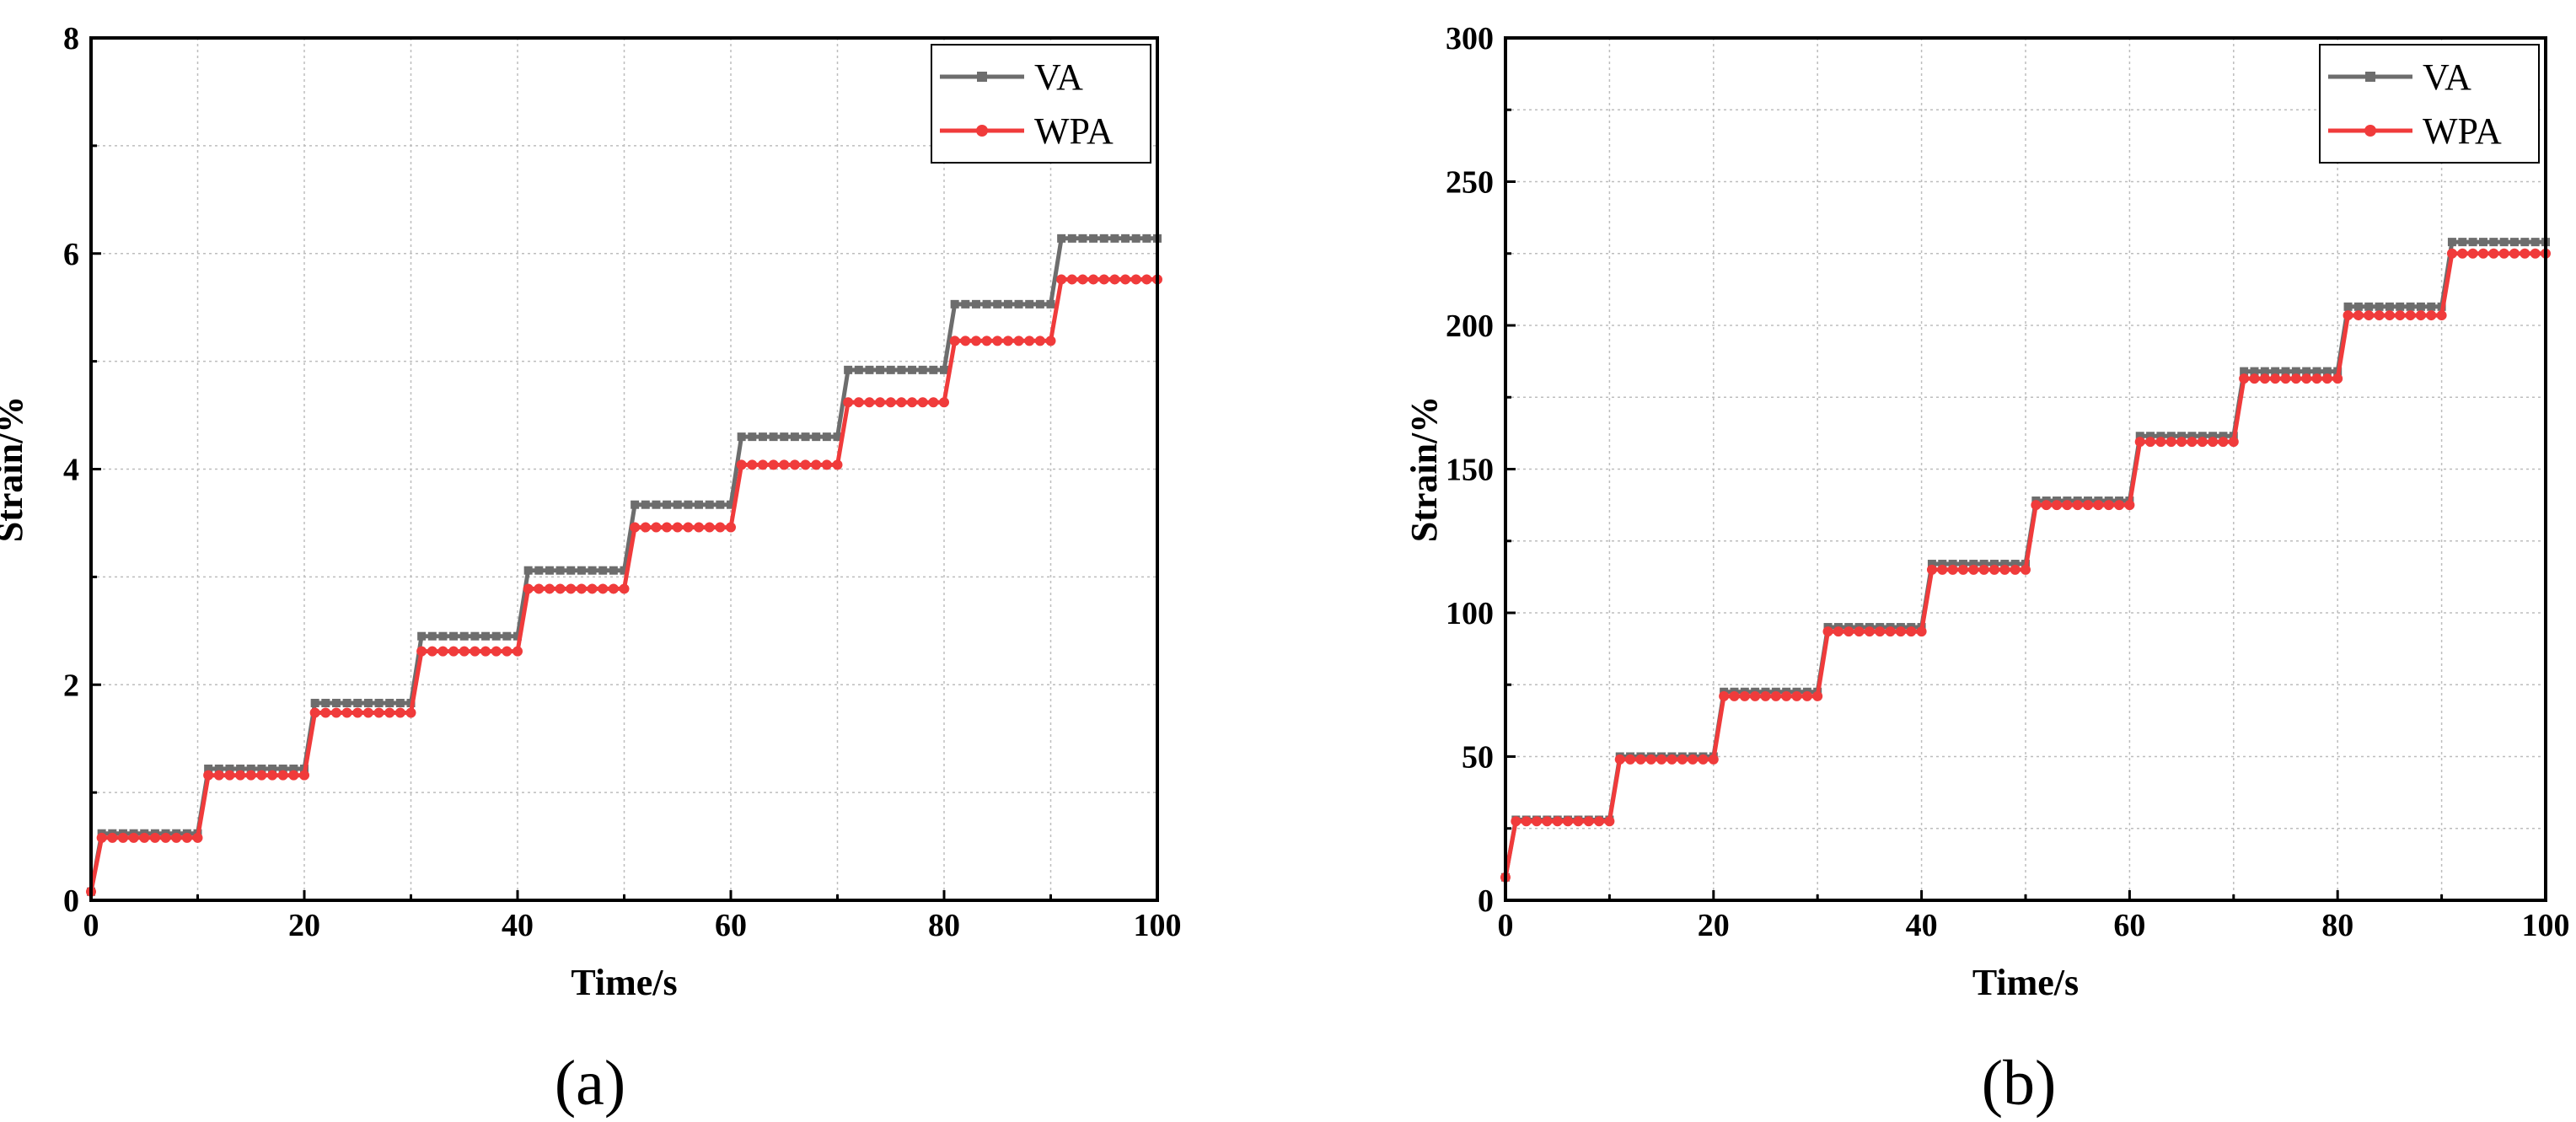 The width and height of the screenshot is (2576, 1122). I want to click on y-tick-label: 6, so click(71, 254).